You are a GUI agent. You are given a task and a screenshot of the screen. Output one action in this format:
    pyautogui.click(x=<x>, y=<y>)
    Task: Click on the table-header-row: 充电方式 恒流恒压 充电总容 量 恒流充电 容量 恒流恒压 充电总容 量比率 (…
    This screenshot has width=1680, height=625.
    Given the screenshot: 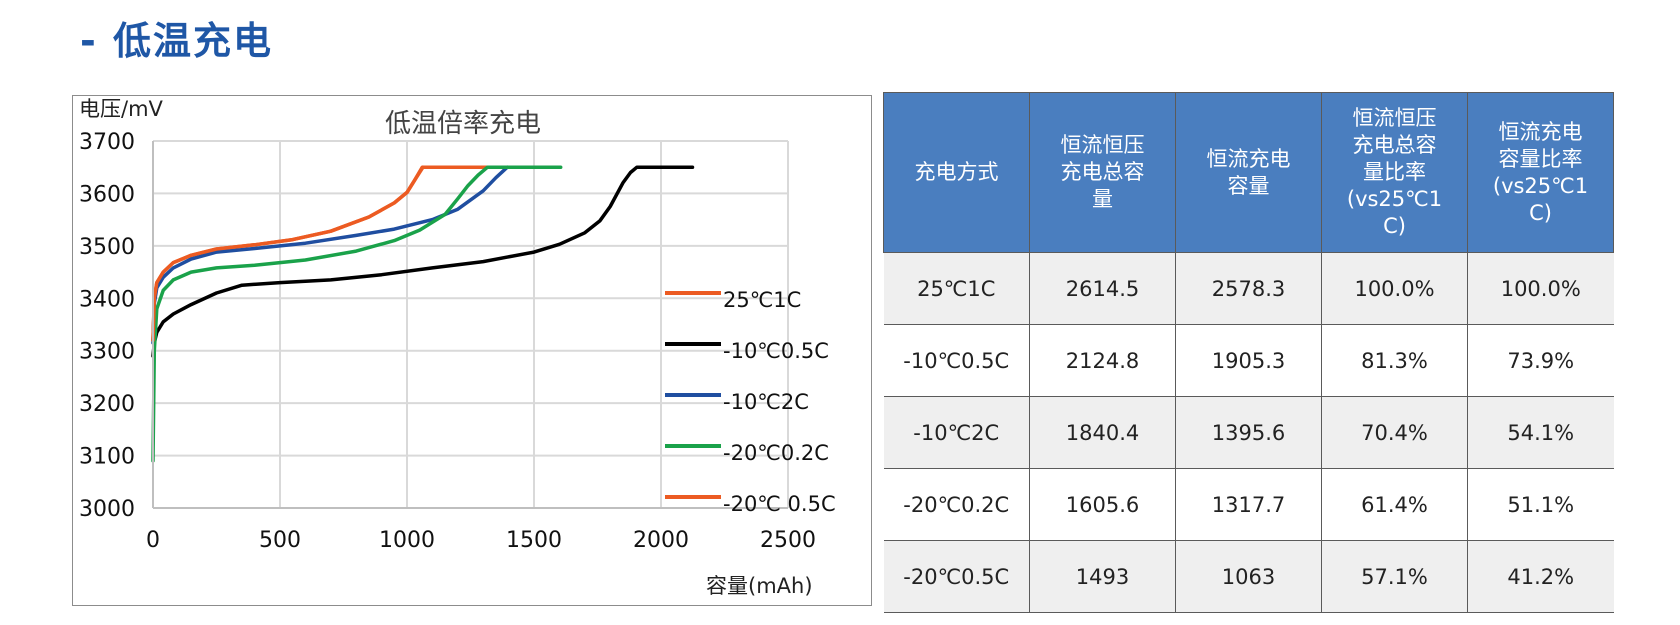 What is the action you would take?
    pyautogui.click(x=1248, y=172)
    